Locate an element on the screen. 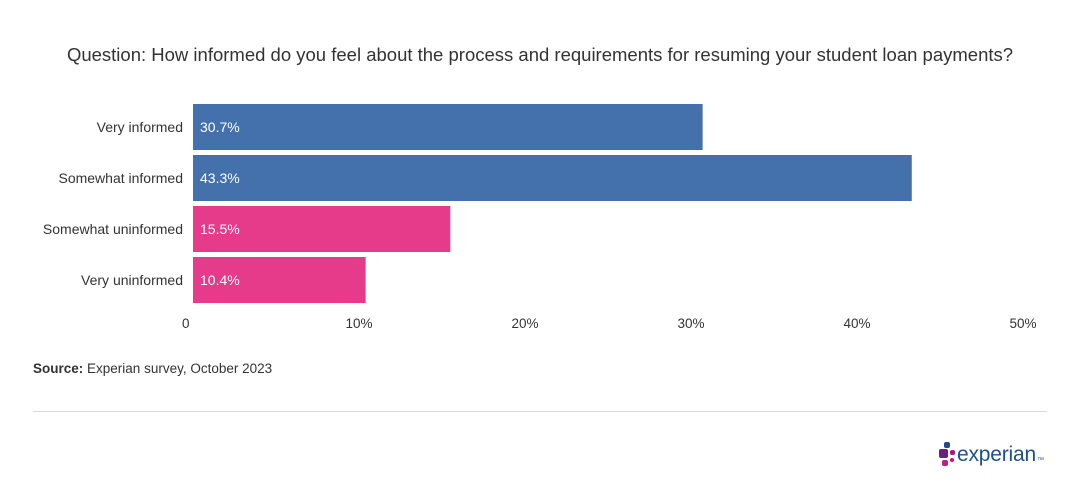  x-tick-label: 10% is located at coordinates (358, 323).